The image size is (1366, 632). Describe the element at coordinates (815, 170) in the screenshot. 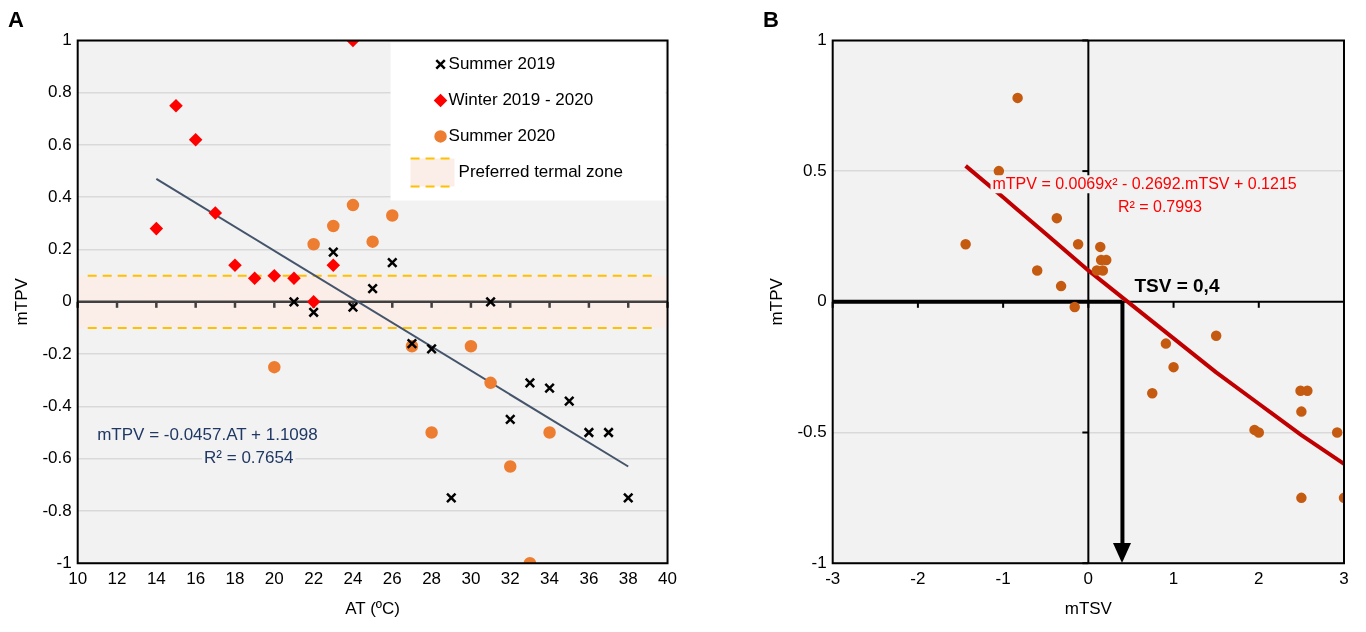

I see `y-tick-label: 0.5` at that location.